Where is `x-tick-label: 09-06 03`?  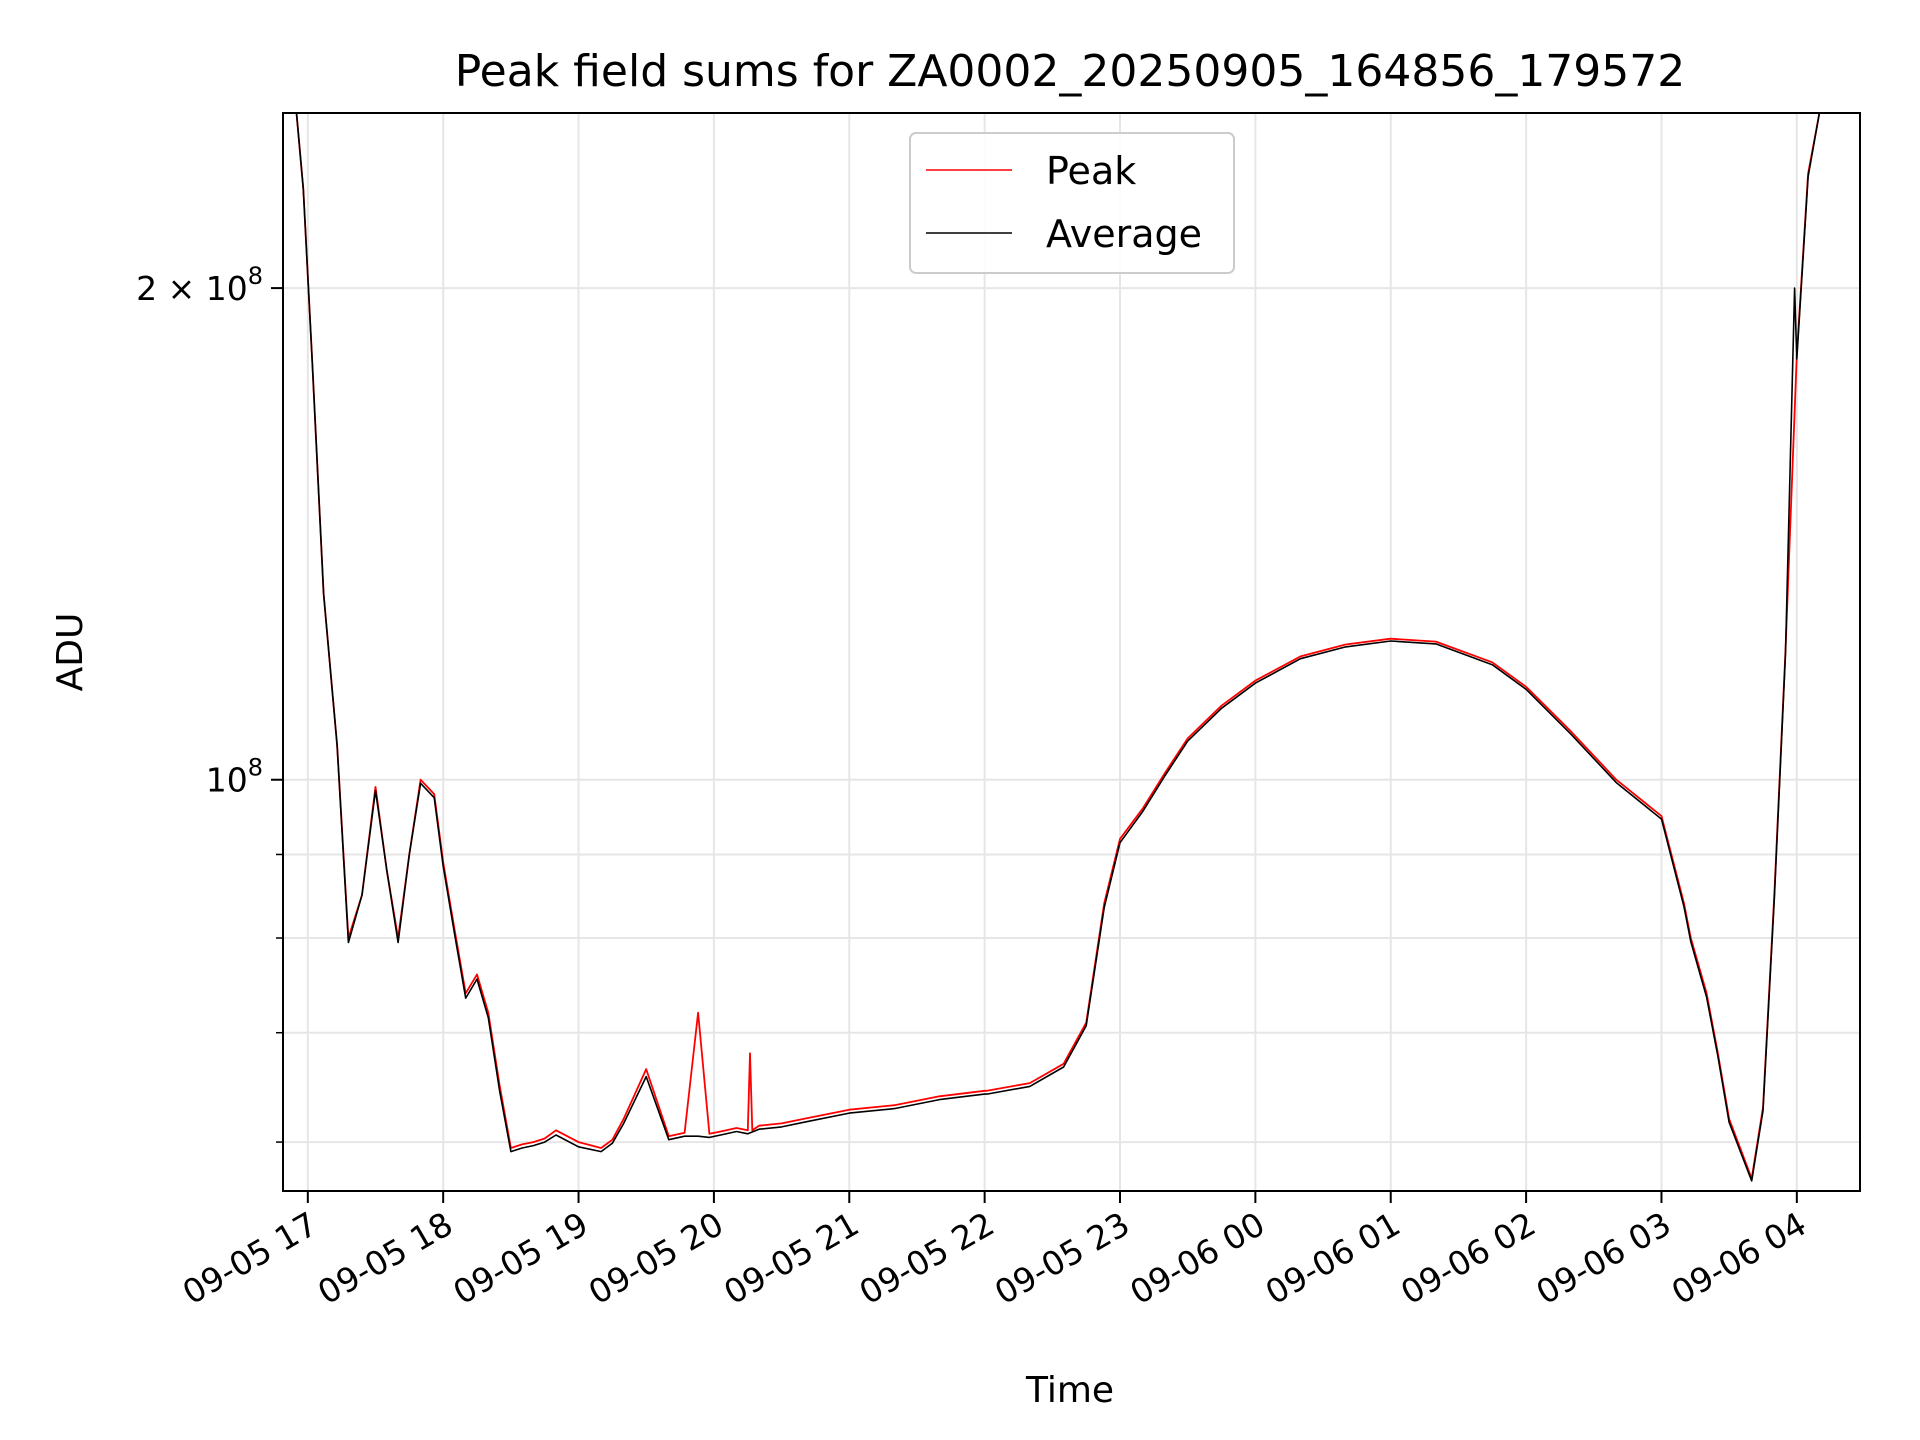 x-tick-label: 09-06 03 is located at coordinates (1603, 1258).